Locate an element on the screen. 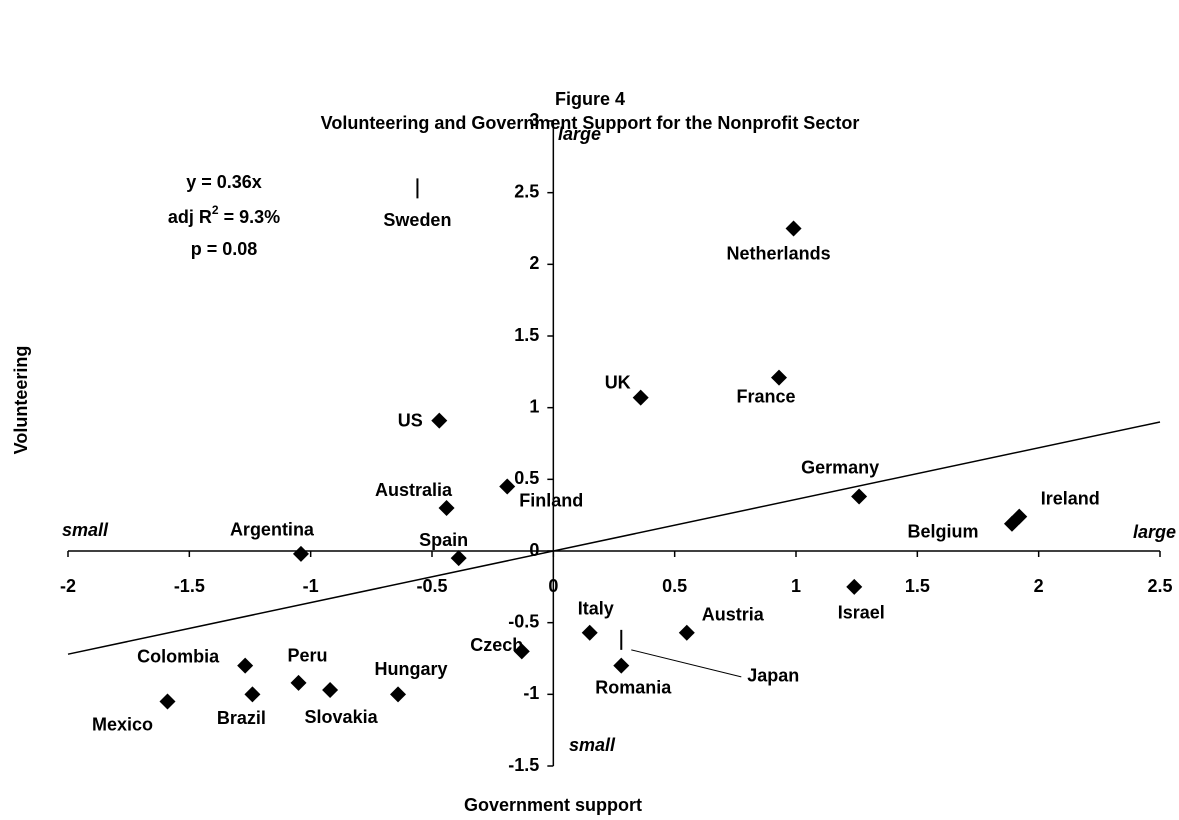  y-tick-label: -1.5 is located at coordinates (523, 765).